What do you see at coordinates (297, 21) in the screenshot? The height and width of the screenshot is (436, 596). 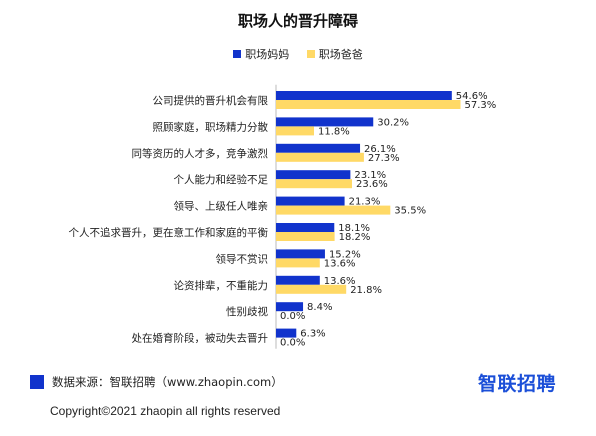 I see `chart-title: 职场人的晋升障碍` at bounding box center [297, 21].